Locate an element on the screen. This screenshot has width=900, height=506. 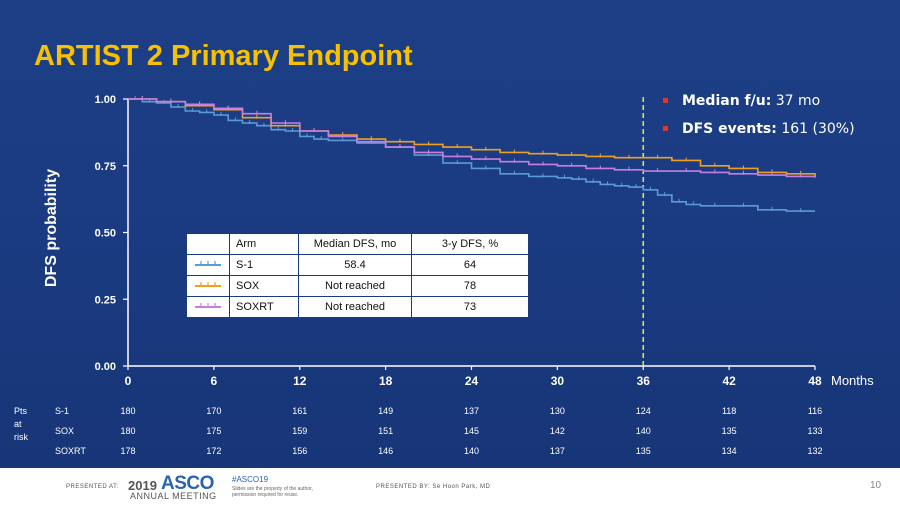
presented-by: PRESENTED BY: Se Hoon Park, MD is located at coordinates (433, 487).